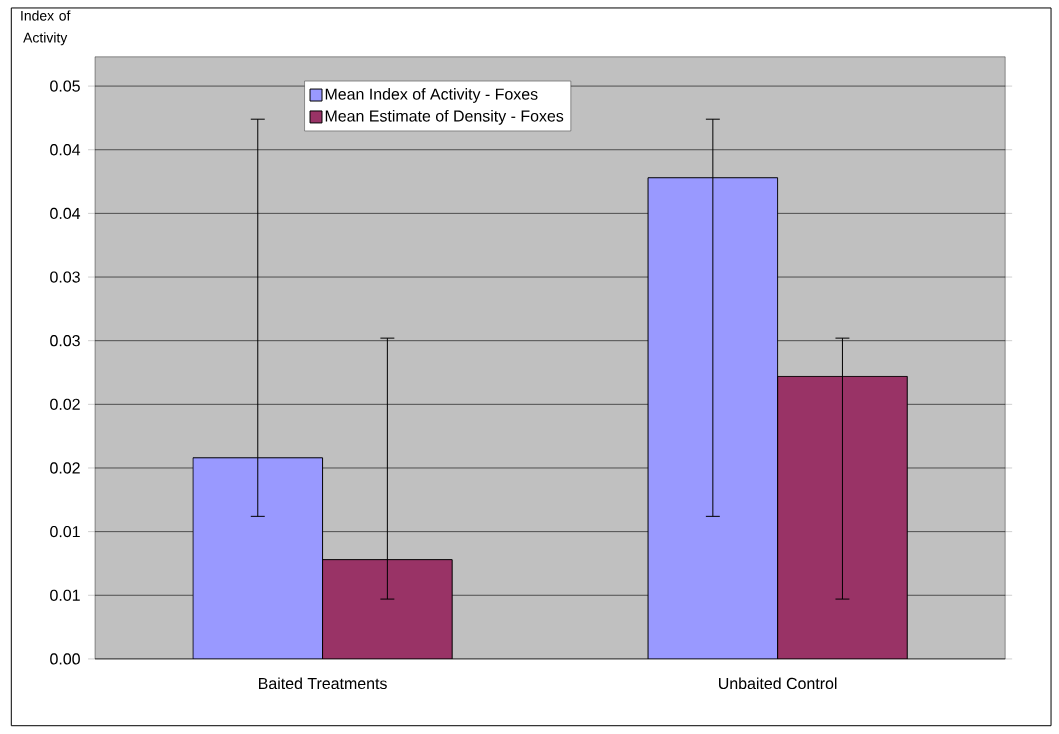 The image size is (1059, 734). I want to click on legend-label: Mean Index of Activity - Foxes, so click(431, 96).